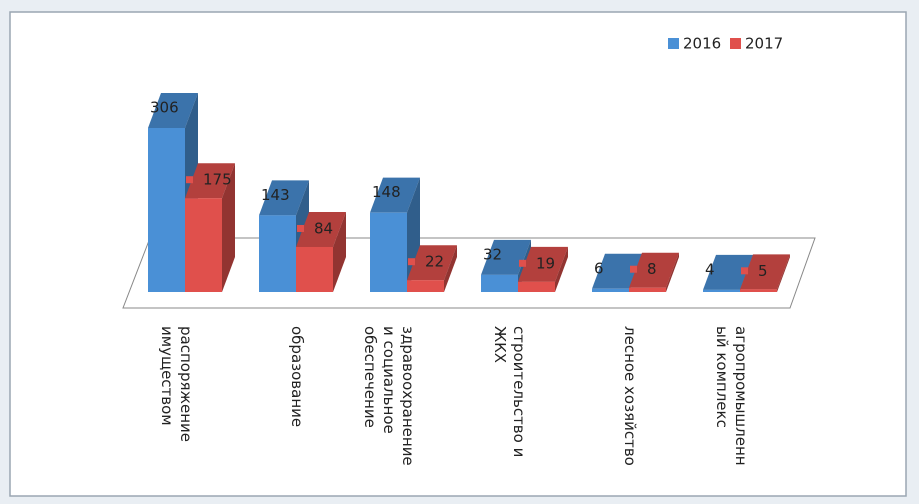 The image size is (919, 504). I want to click on x-tick-label: строительство и ЖКХ, so click(509, 392).